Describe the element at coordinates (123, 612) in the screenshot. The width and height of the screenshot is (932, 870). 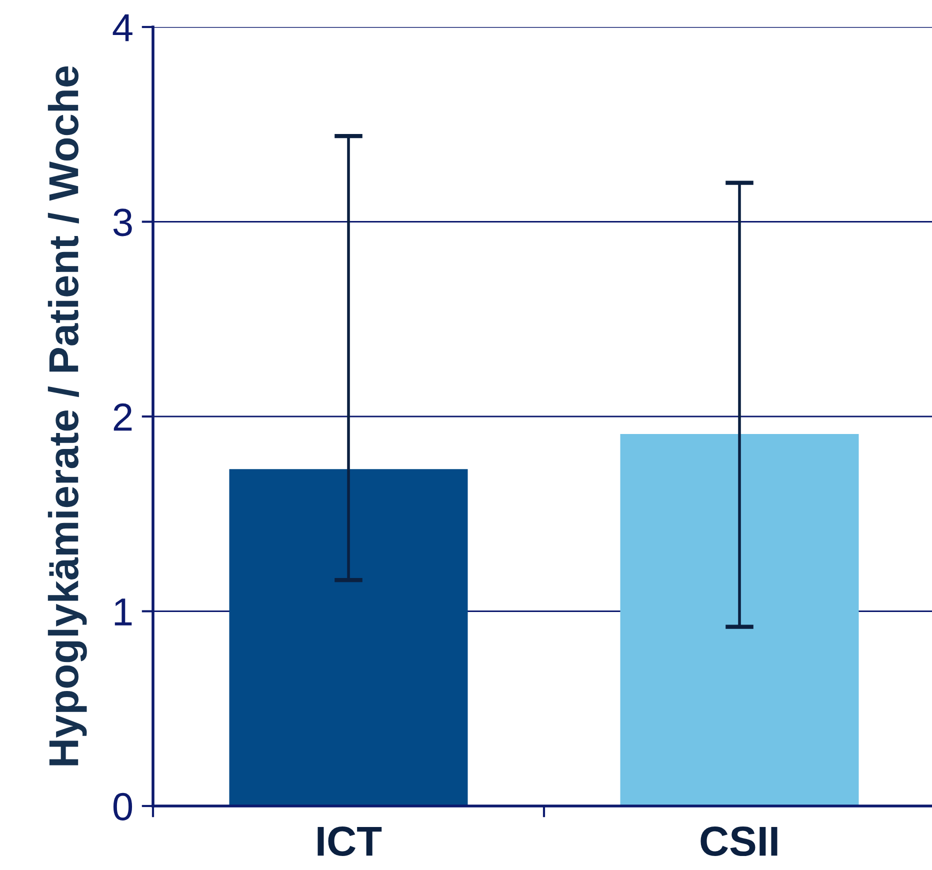
I see `y-tick-label: 1` at that location.